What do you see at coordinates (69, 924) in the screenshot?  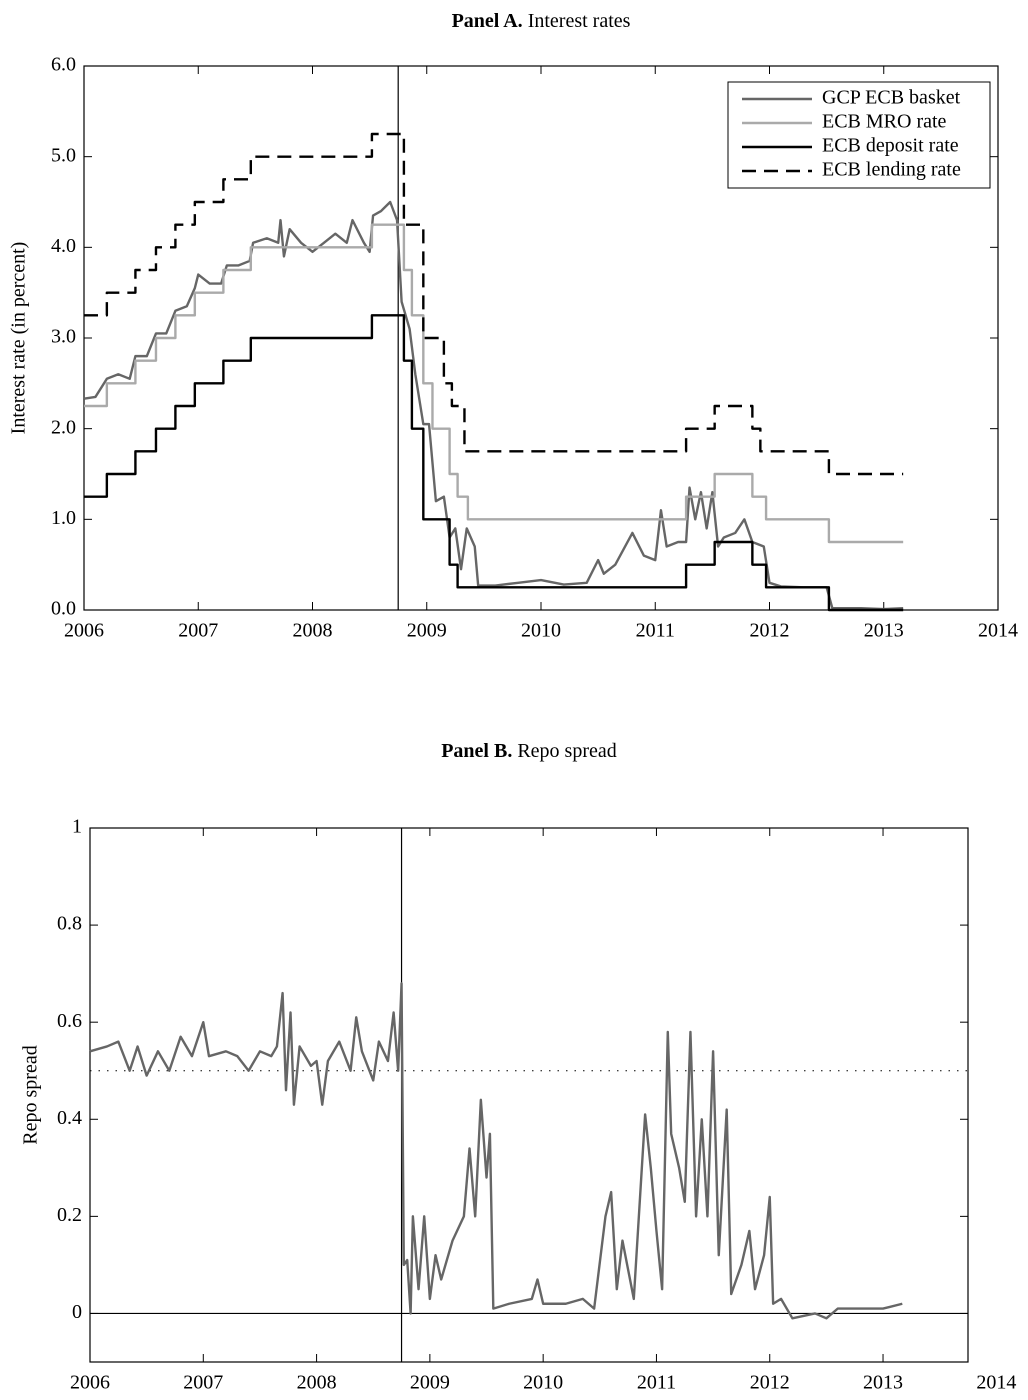 I see `y-tick-label: 0.8` at bounding box center [69, 924].